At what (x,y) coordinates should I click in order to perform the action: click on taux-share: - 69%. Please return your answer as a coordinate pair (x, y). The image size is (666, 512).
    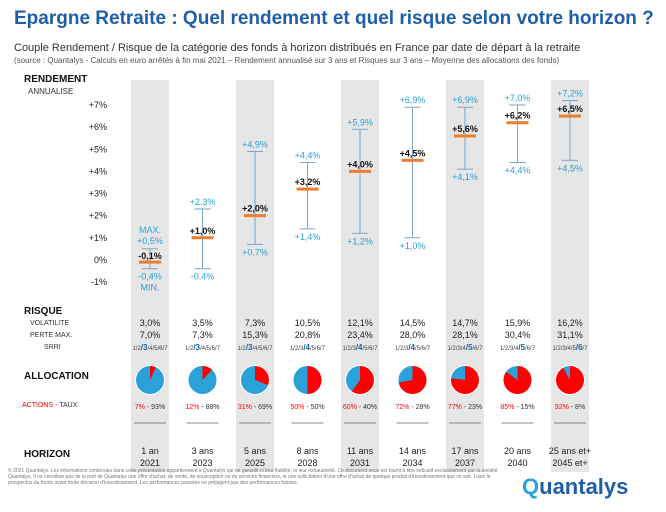
    Looking at the image, I should click on (262, 407).